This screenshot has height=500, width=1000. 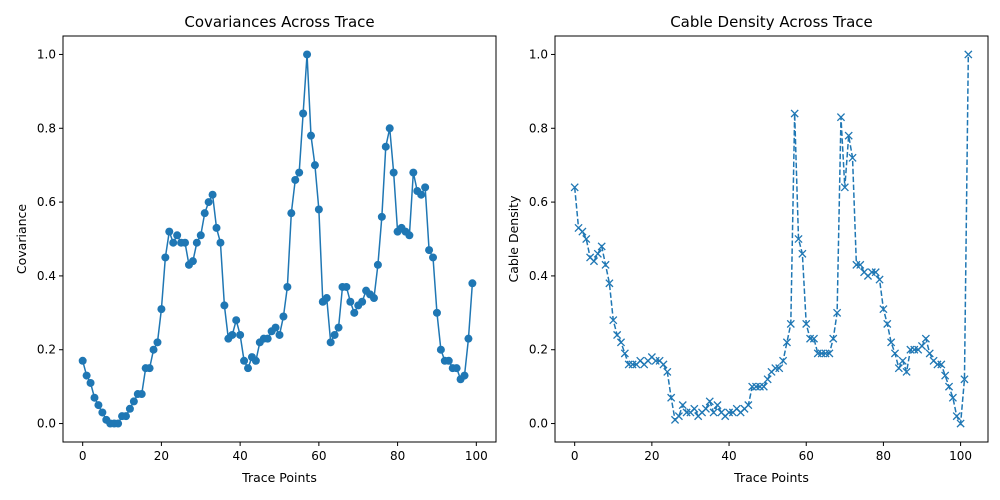 What do you see at coordinates (883, 456) in the screenshot?
I see `x-tick-label: 80` at bounding box center [883, 456].